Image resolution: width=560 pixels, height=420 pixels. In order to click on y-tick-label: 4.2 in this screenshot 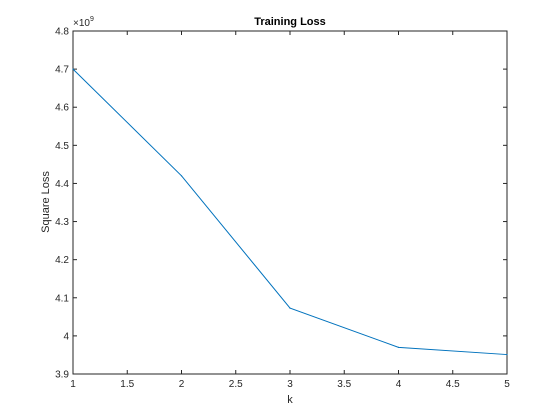, I will do `click(62, 260)`.